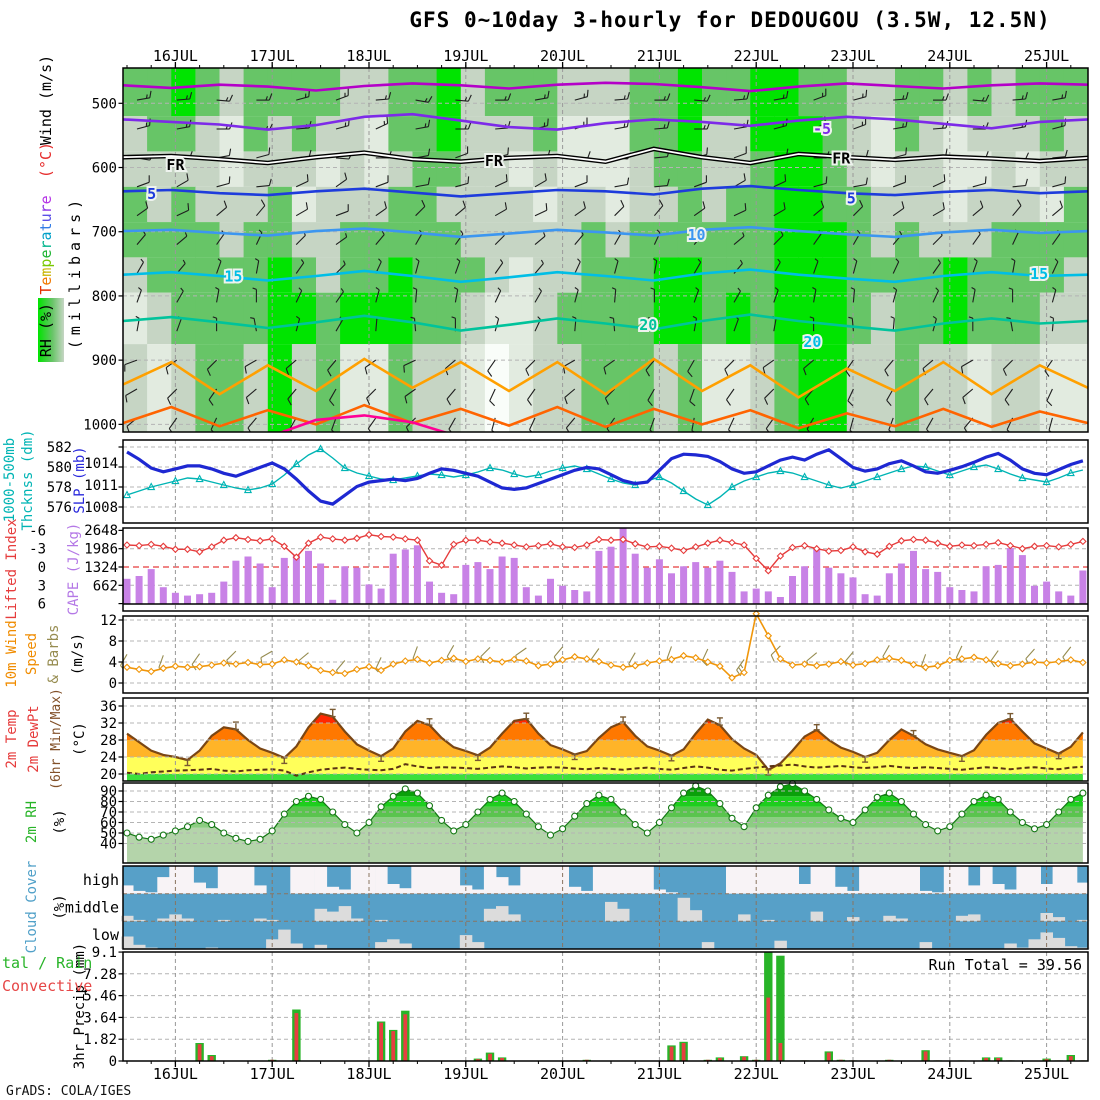 This screenshot has height=1100, width=1100. What do you see at coordinates (37, 531) in the screenshot?
I see `svg-text: -6` at bounding box center [37, 531].